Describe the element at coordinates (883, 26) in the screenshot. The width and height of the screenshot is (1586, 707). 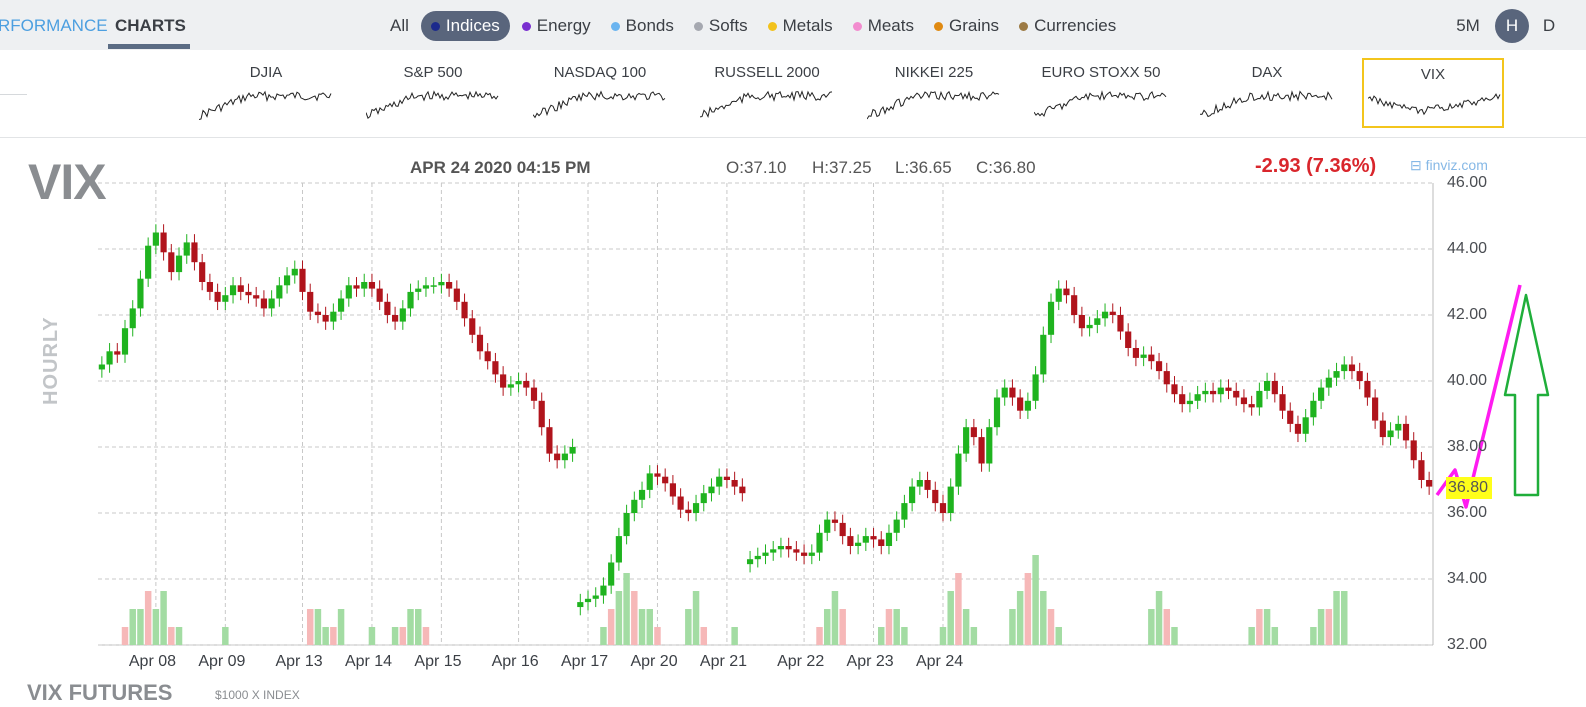
I see `filter-meats: Meats` at that location.